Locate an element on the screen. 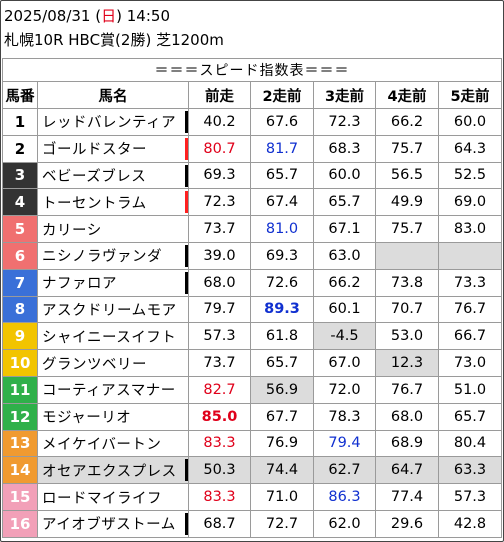 The image size is (504, 542). horse-name-text: ゴールドスター is located at coordinates (94, 150).